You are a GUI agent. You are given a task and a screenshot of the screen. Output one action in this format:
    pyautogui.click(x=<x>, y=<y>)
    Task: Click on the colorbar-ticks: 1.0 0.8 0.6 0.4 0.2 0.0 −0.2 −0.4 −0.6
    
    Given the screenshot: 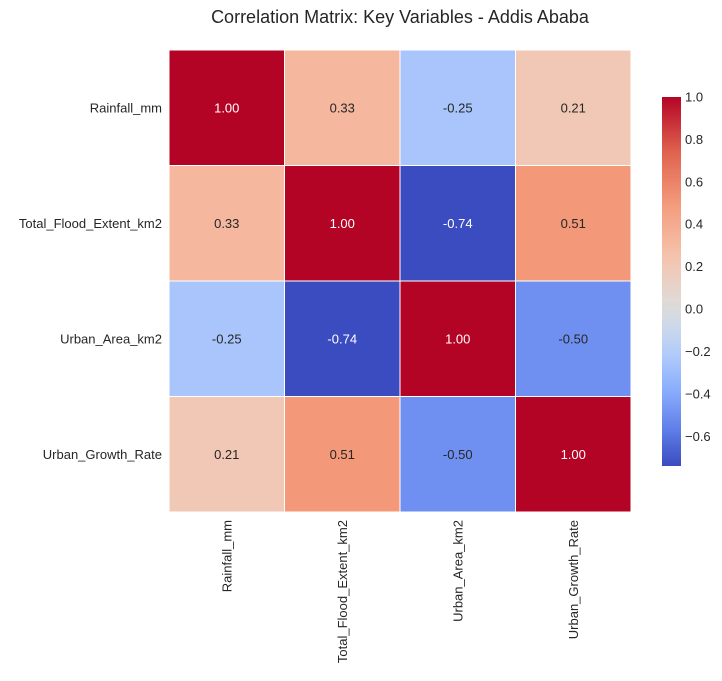 What is the action you would take?
    pyautogui.click(x=698, y=267)
    